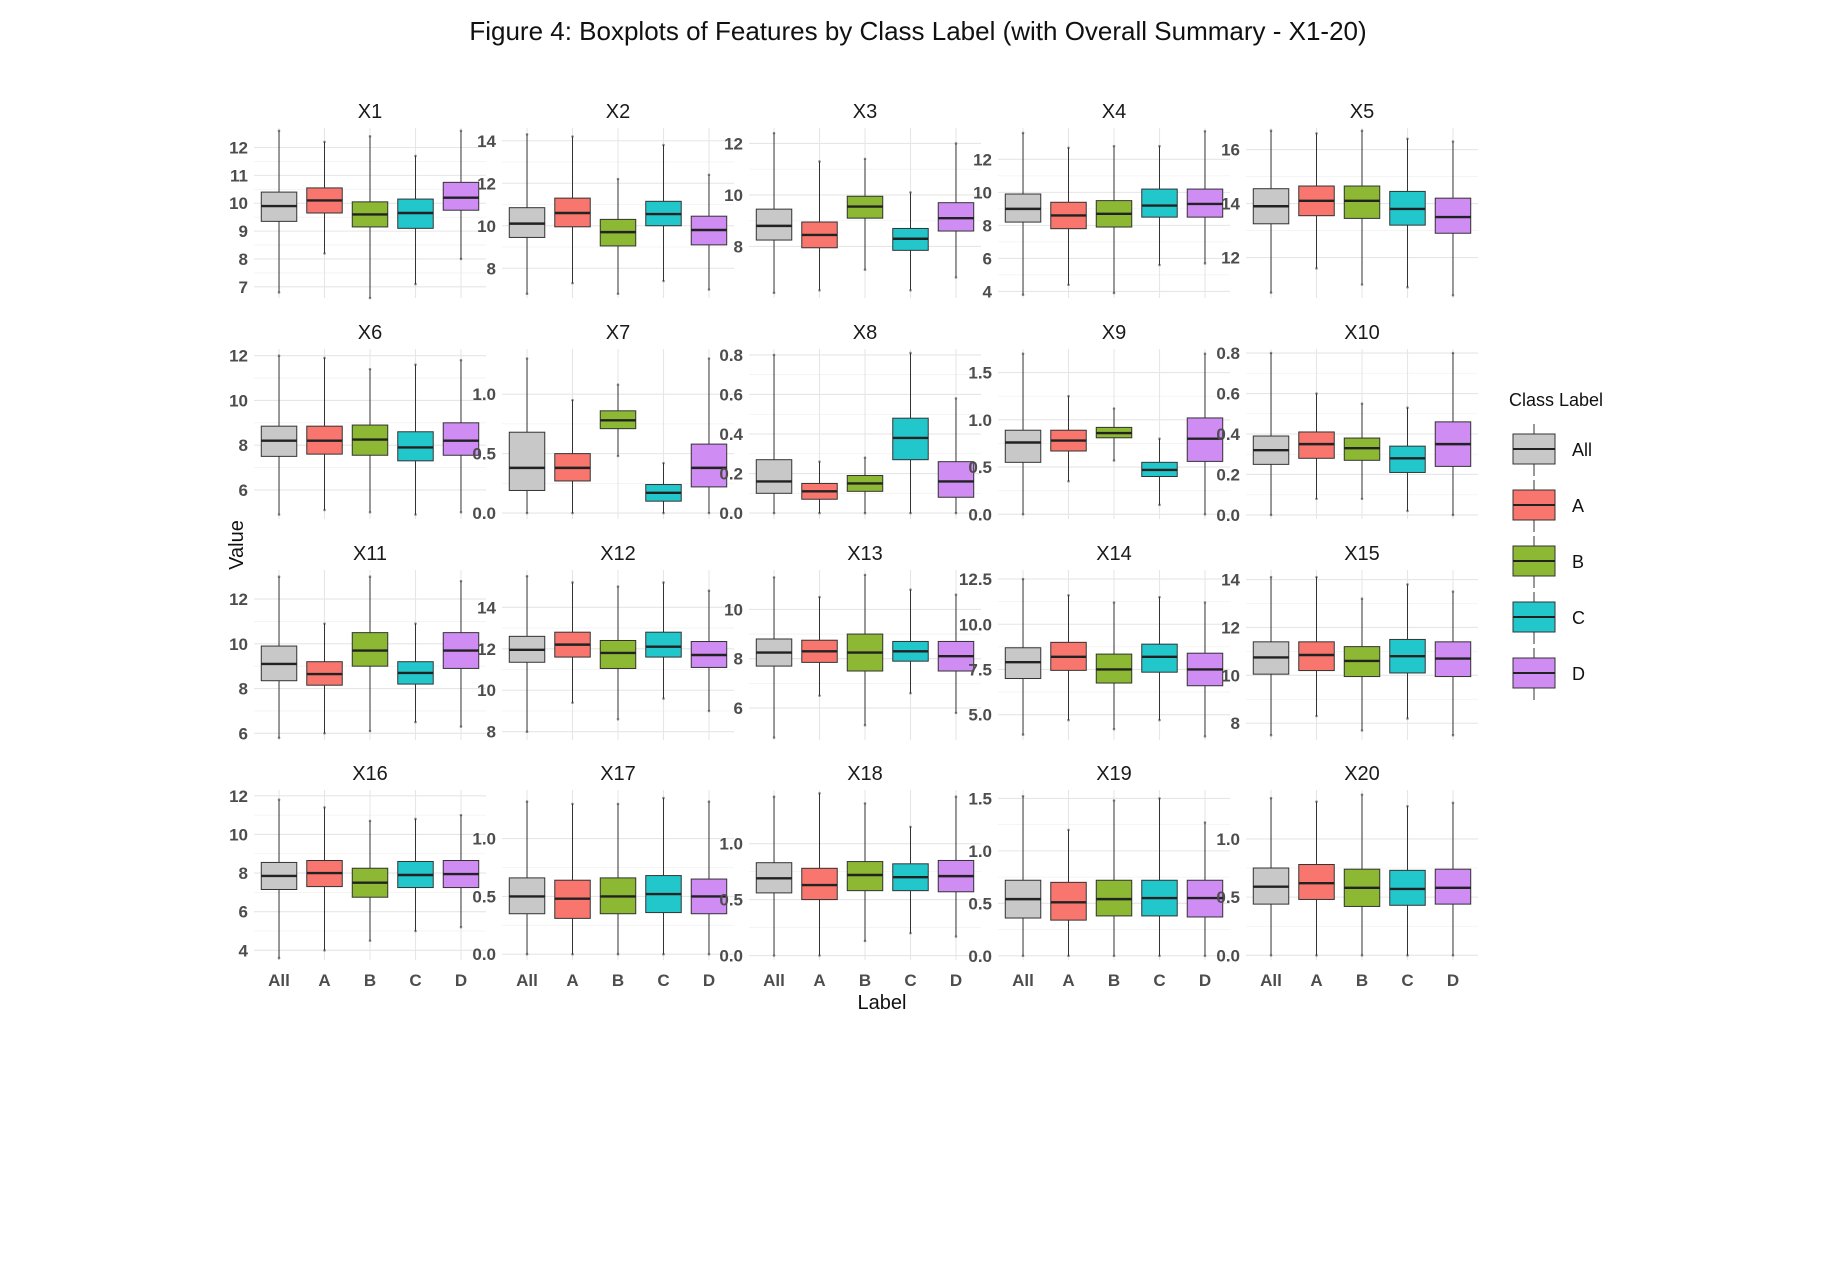 This screenshot has width=1836, height=1278. Describe the element at coordinates (1228, 353) in the screenshot. I see `y-tick-label: 0.8` at that location.